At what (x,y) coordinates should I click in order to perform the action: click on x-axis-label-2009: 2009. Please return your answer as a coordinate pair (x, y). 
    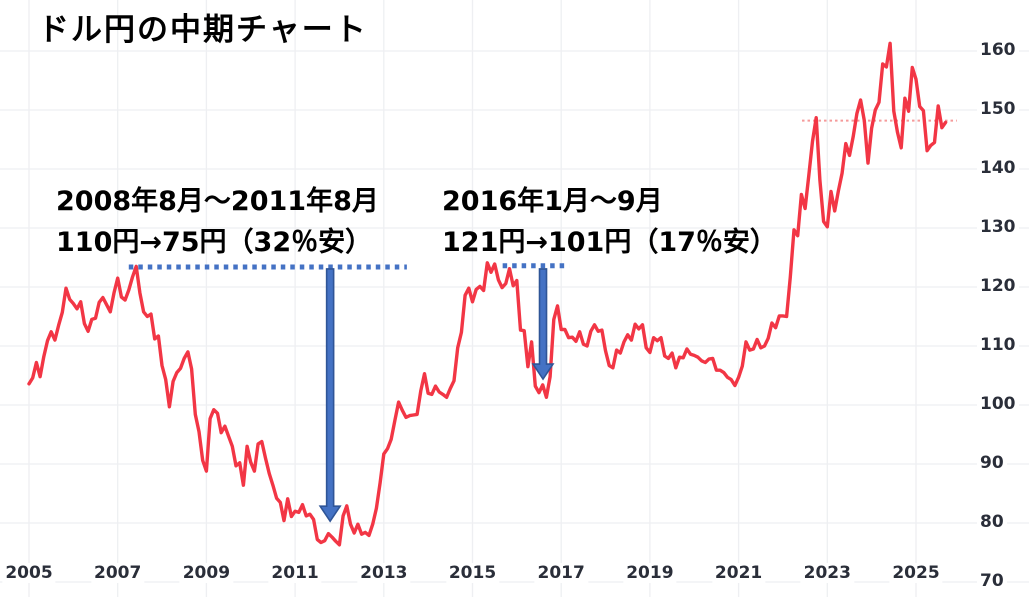
    Looking at the image, I should click on (206, 573).